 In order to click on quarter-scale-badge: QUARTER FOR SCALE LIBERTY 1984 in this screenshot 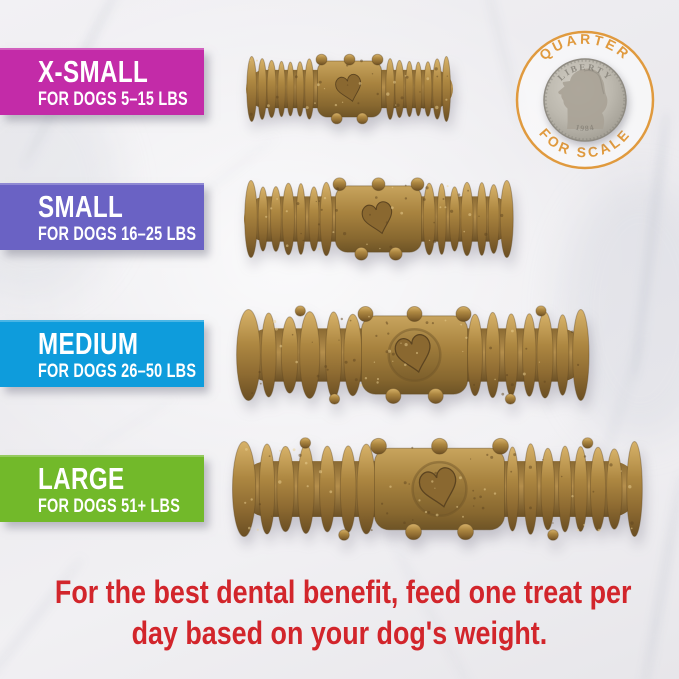, I will do `click(585, 100)`.